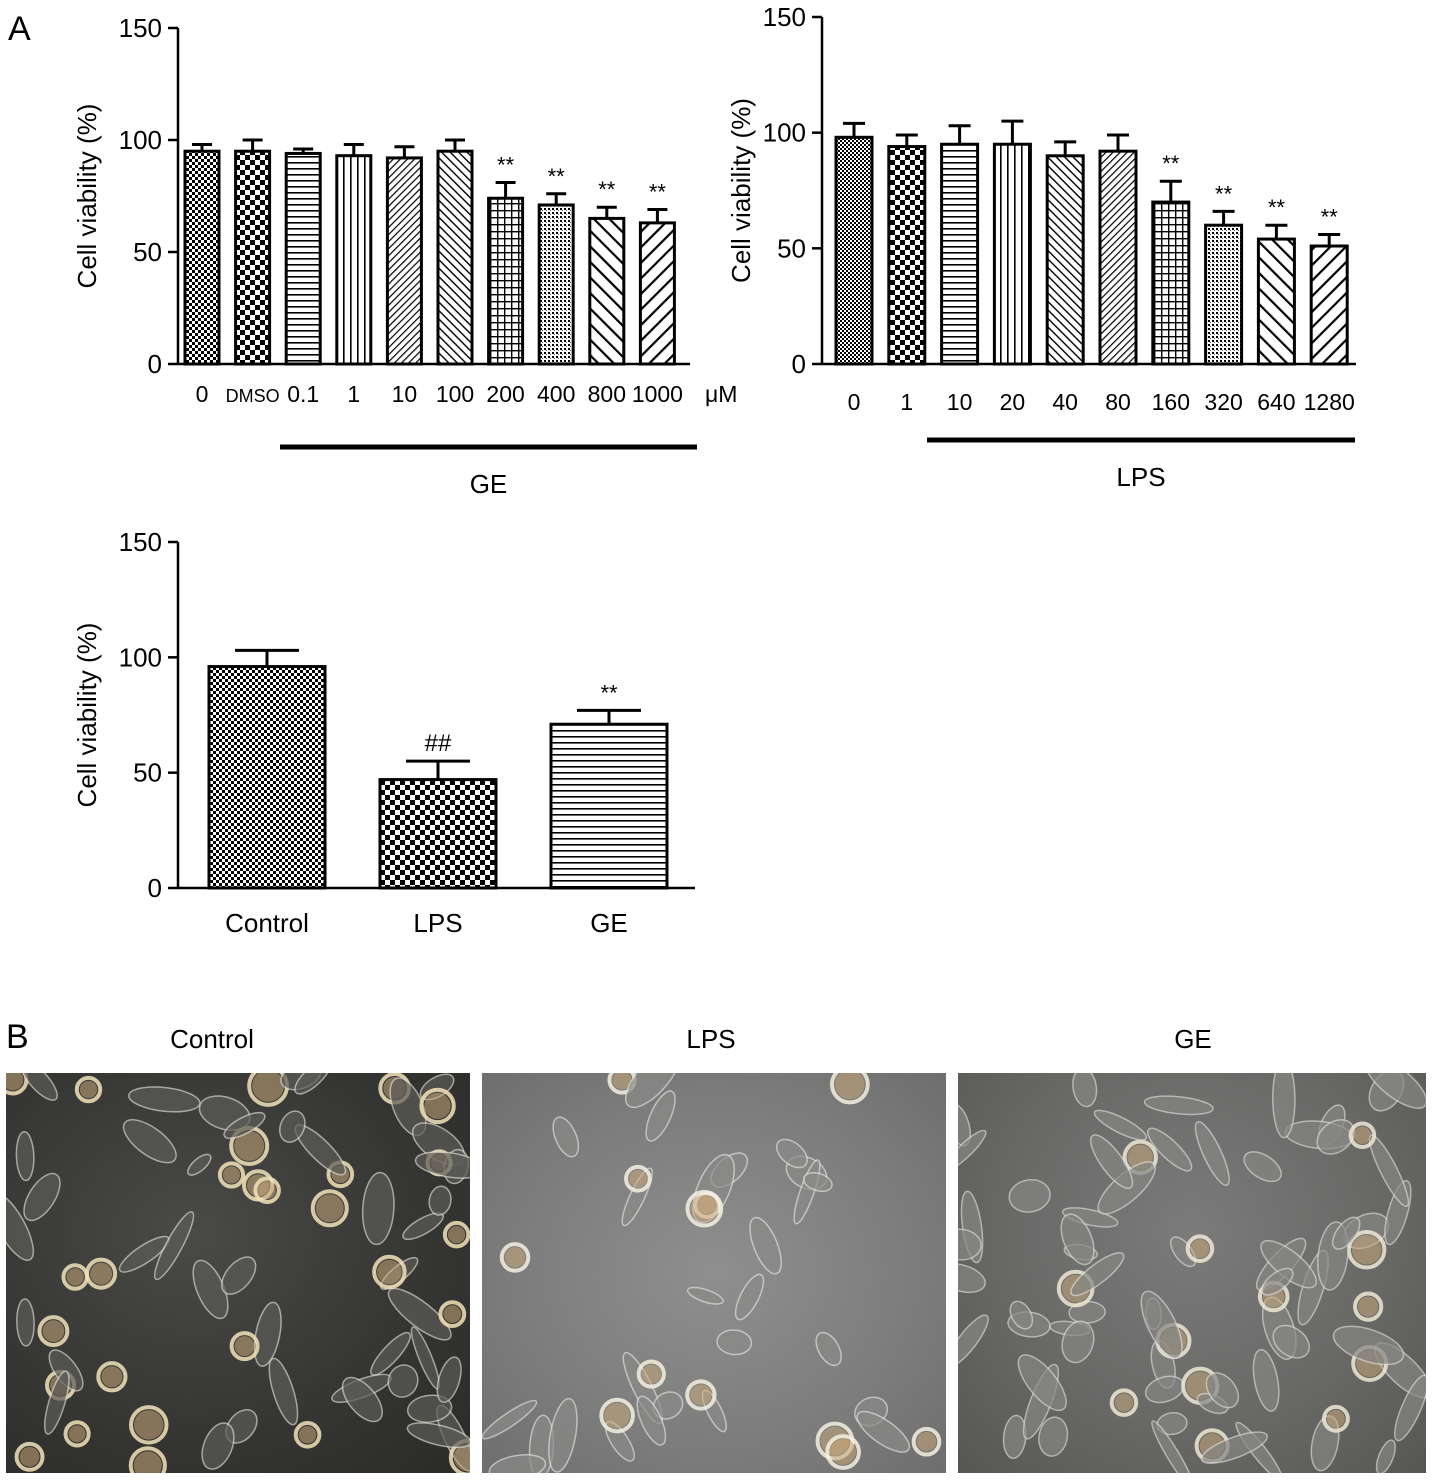 The width and height of the screenshot is (1432, 1480). What do you see at coordinates (17, 1037) in the screenshot?
I see `panel-b-label: B` at bounding box center [17, 1037].